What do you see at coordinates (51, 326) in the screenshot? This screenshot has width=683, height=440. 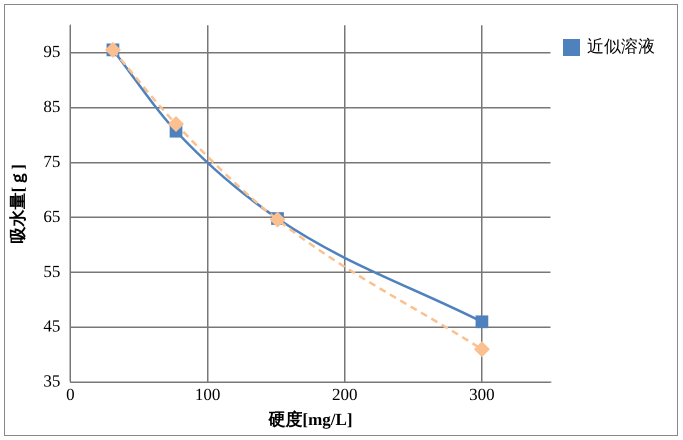 I see `y-tick-label: 45` at bounding box center [51, 326].